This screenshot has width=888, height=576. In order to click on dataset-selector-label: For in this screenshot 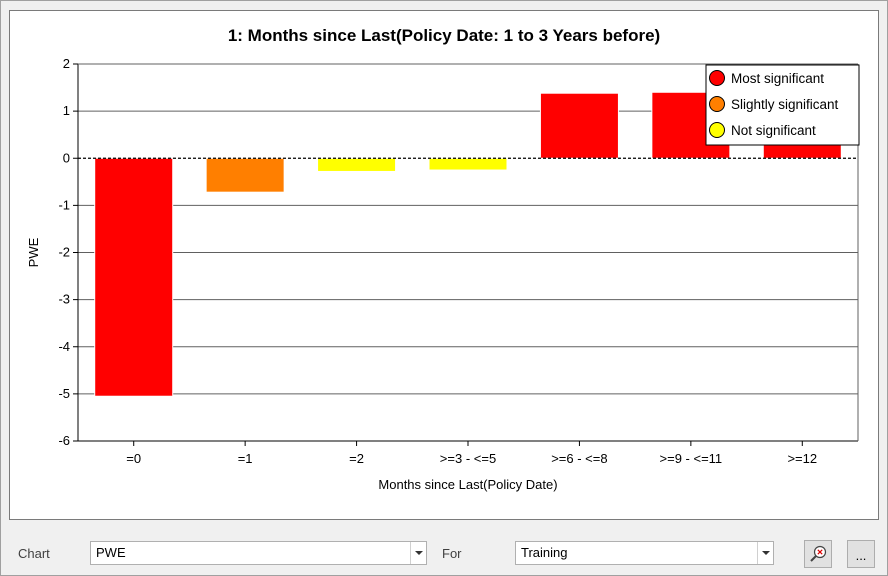, I will do `click(452, 553)`.